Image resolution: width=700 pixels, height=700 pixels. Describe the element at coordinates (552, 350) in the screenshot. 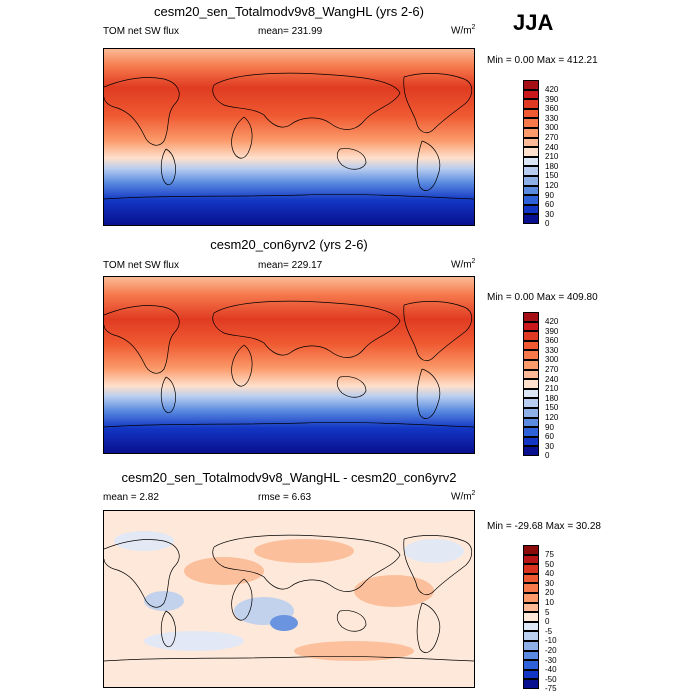

I see `colorbar-label: 330` at that location.